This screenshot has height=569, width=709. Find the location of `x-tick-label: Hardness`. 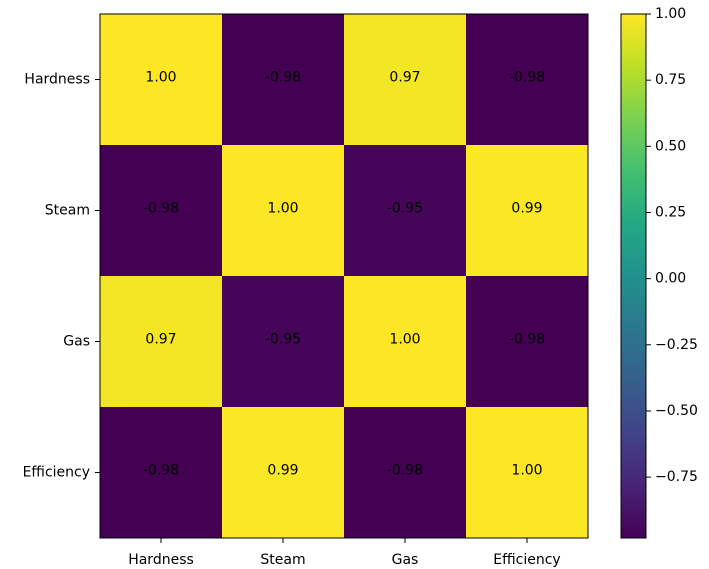

x-tick-label: Hardness is located at coordinates (161, 560).